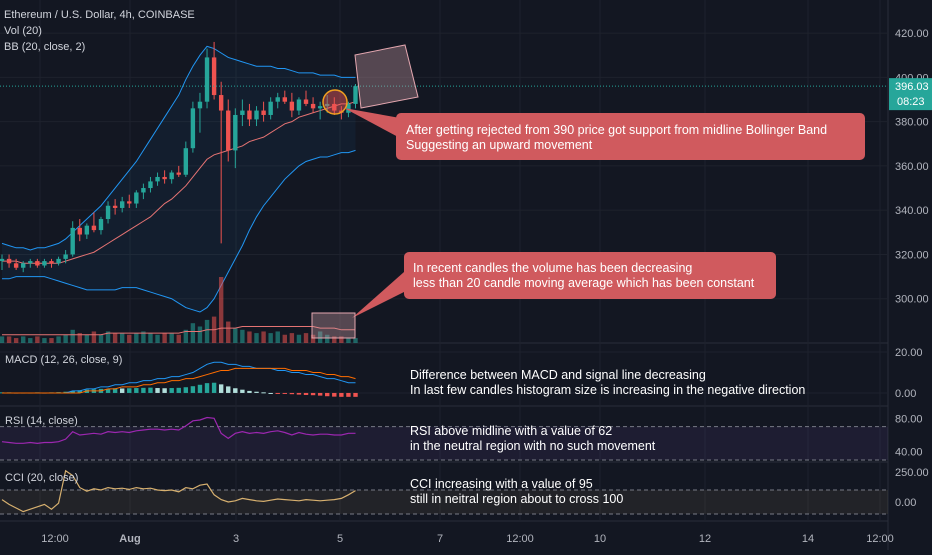 This screenshot has width=932, height=555. What do you see at coordinates (444, 492) in the screenshot?
I see `cci-pane` at bounding box center [444, 492].